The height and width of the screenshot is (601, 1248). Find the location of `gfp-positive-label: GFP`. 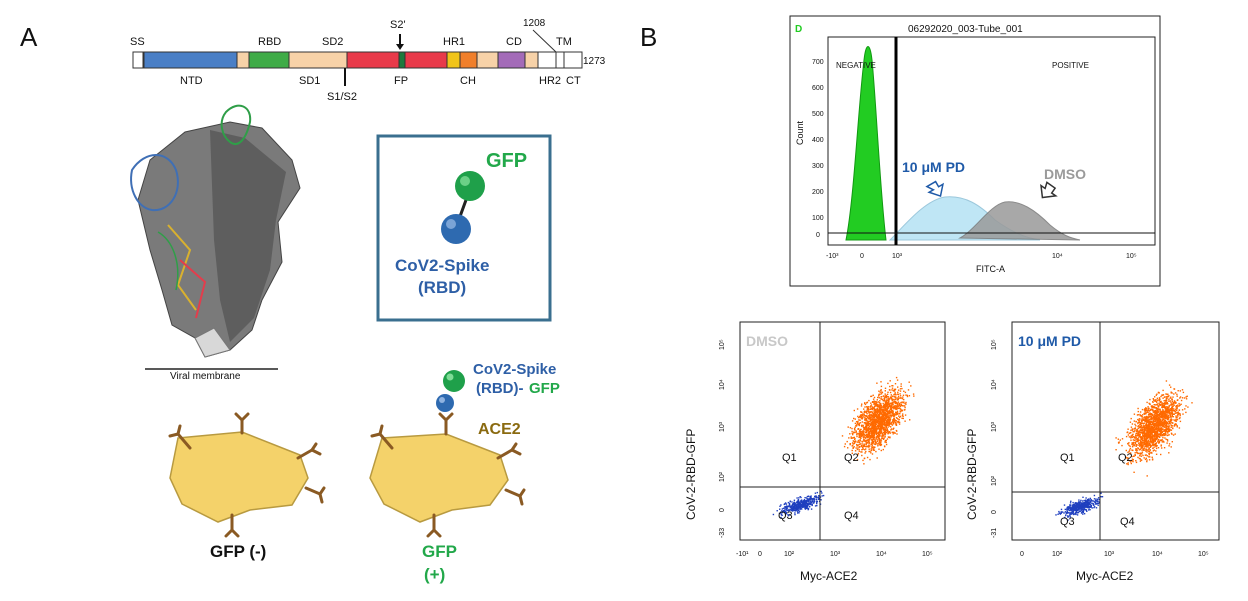

gfp-positive-label: GFP is located at coordinates (439, 551).